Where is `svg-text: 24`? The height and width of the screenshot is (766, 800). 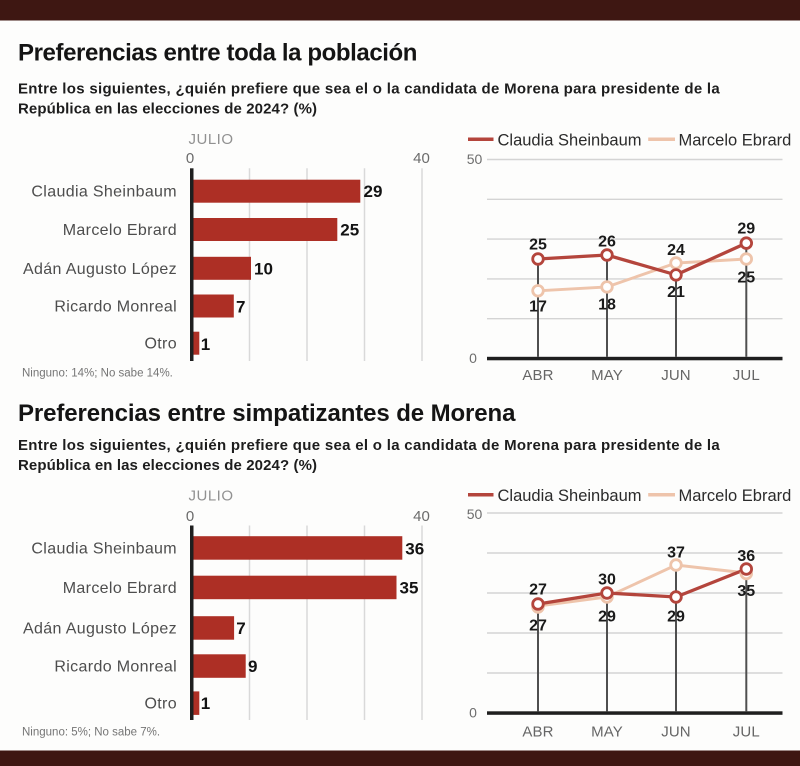
svg-text: 24 is located at coordinates (676, 250).